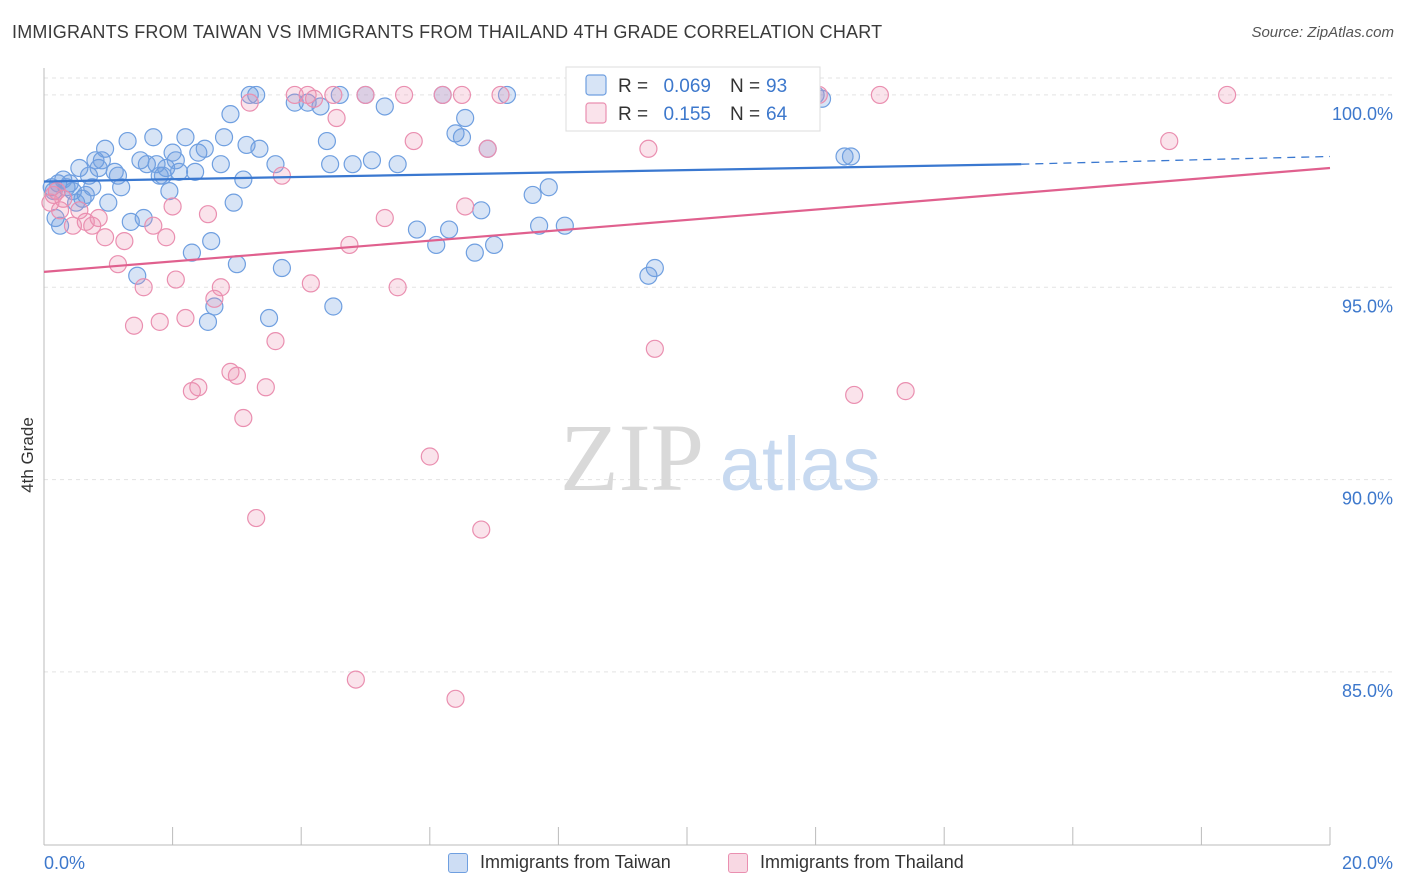 This screenshot has width=1406, height=892. What do you see at coordinates (1322, 32) in the screenshot?
I see `source-label: Source: ZipAtlas.com` at bounding box center [1322, 32].